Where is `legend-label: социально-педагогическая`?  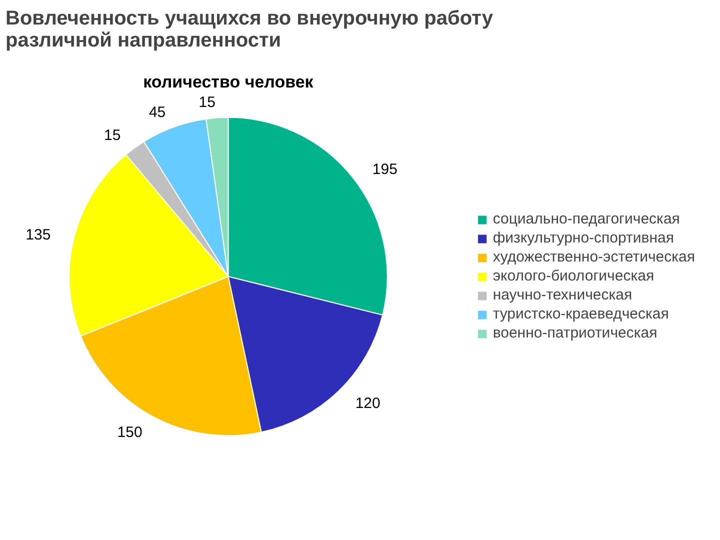 legend-label: социально-педагогическая is located at coordinates (586, 219).